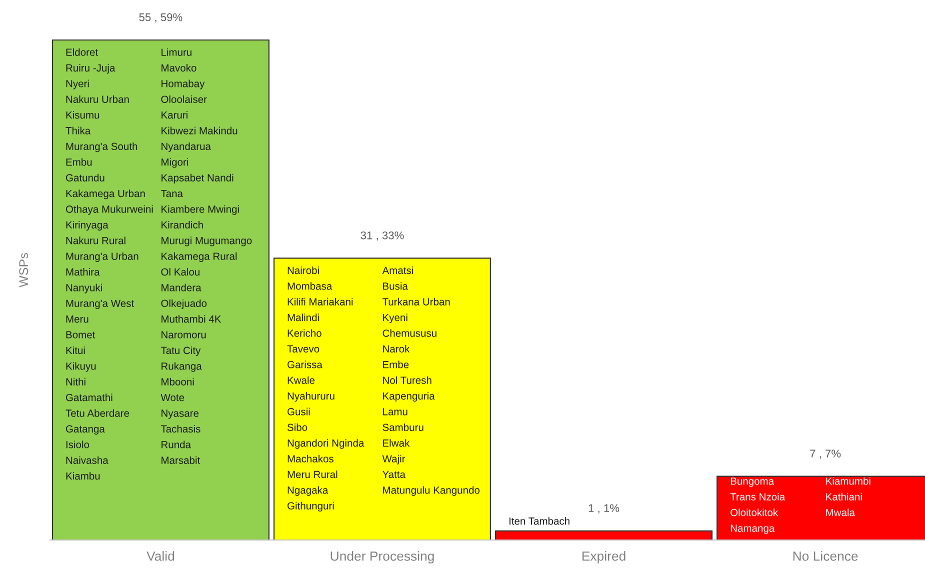 The height and width of the screenshot is (568, 925). I want to click on annotation: Yatta, so click(394, 474).